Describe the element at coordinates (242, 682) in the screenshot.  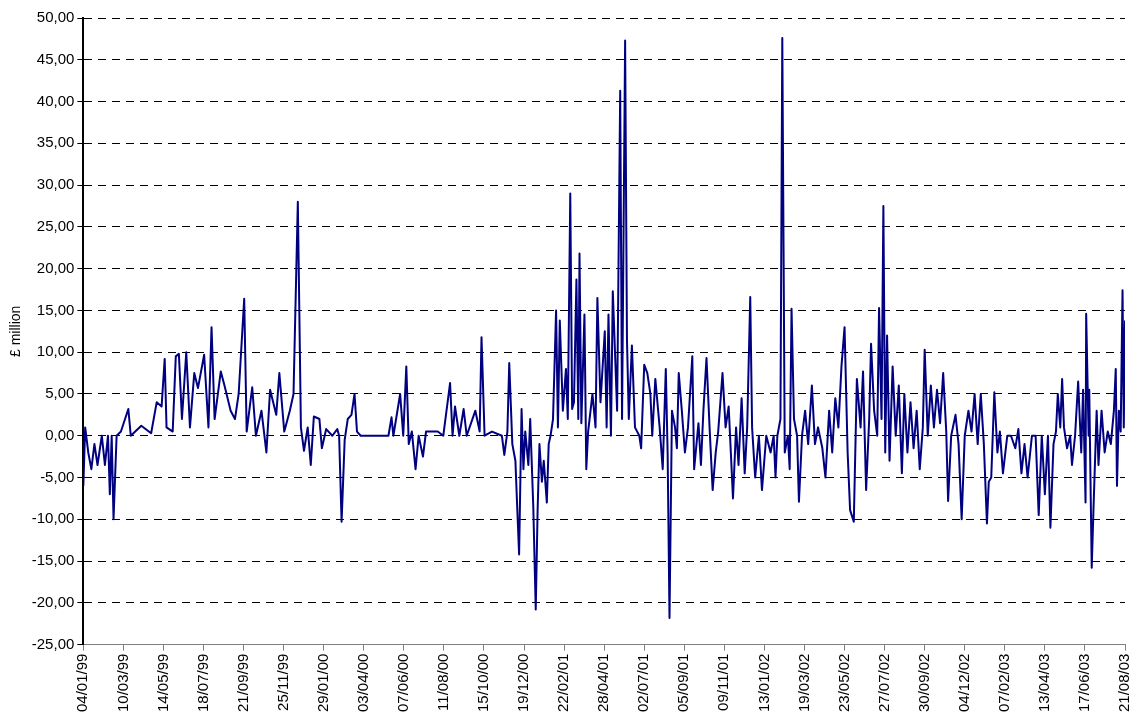
I see `x-tick-label: 21/09/99` at that location.